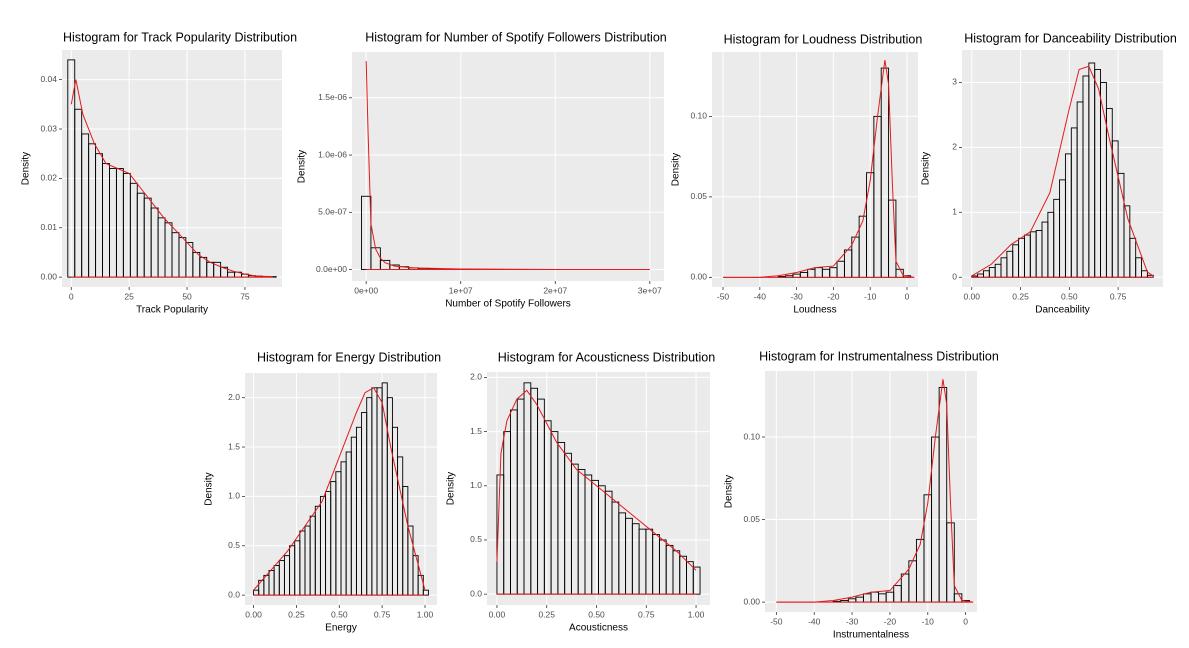  Describe the element at coordinates (366, 290) in the screenshot. I see `x-tick-label: 0e+00` at that location.